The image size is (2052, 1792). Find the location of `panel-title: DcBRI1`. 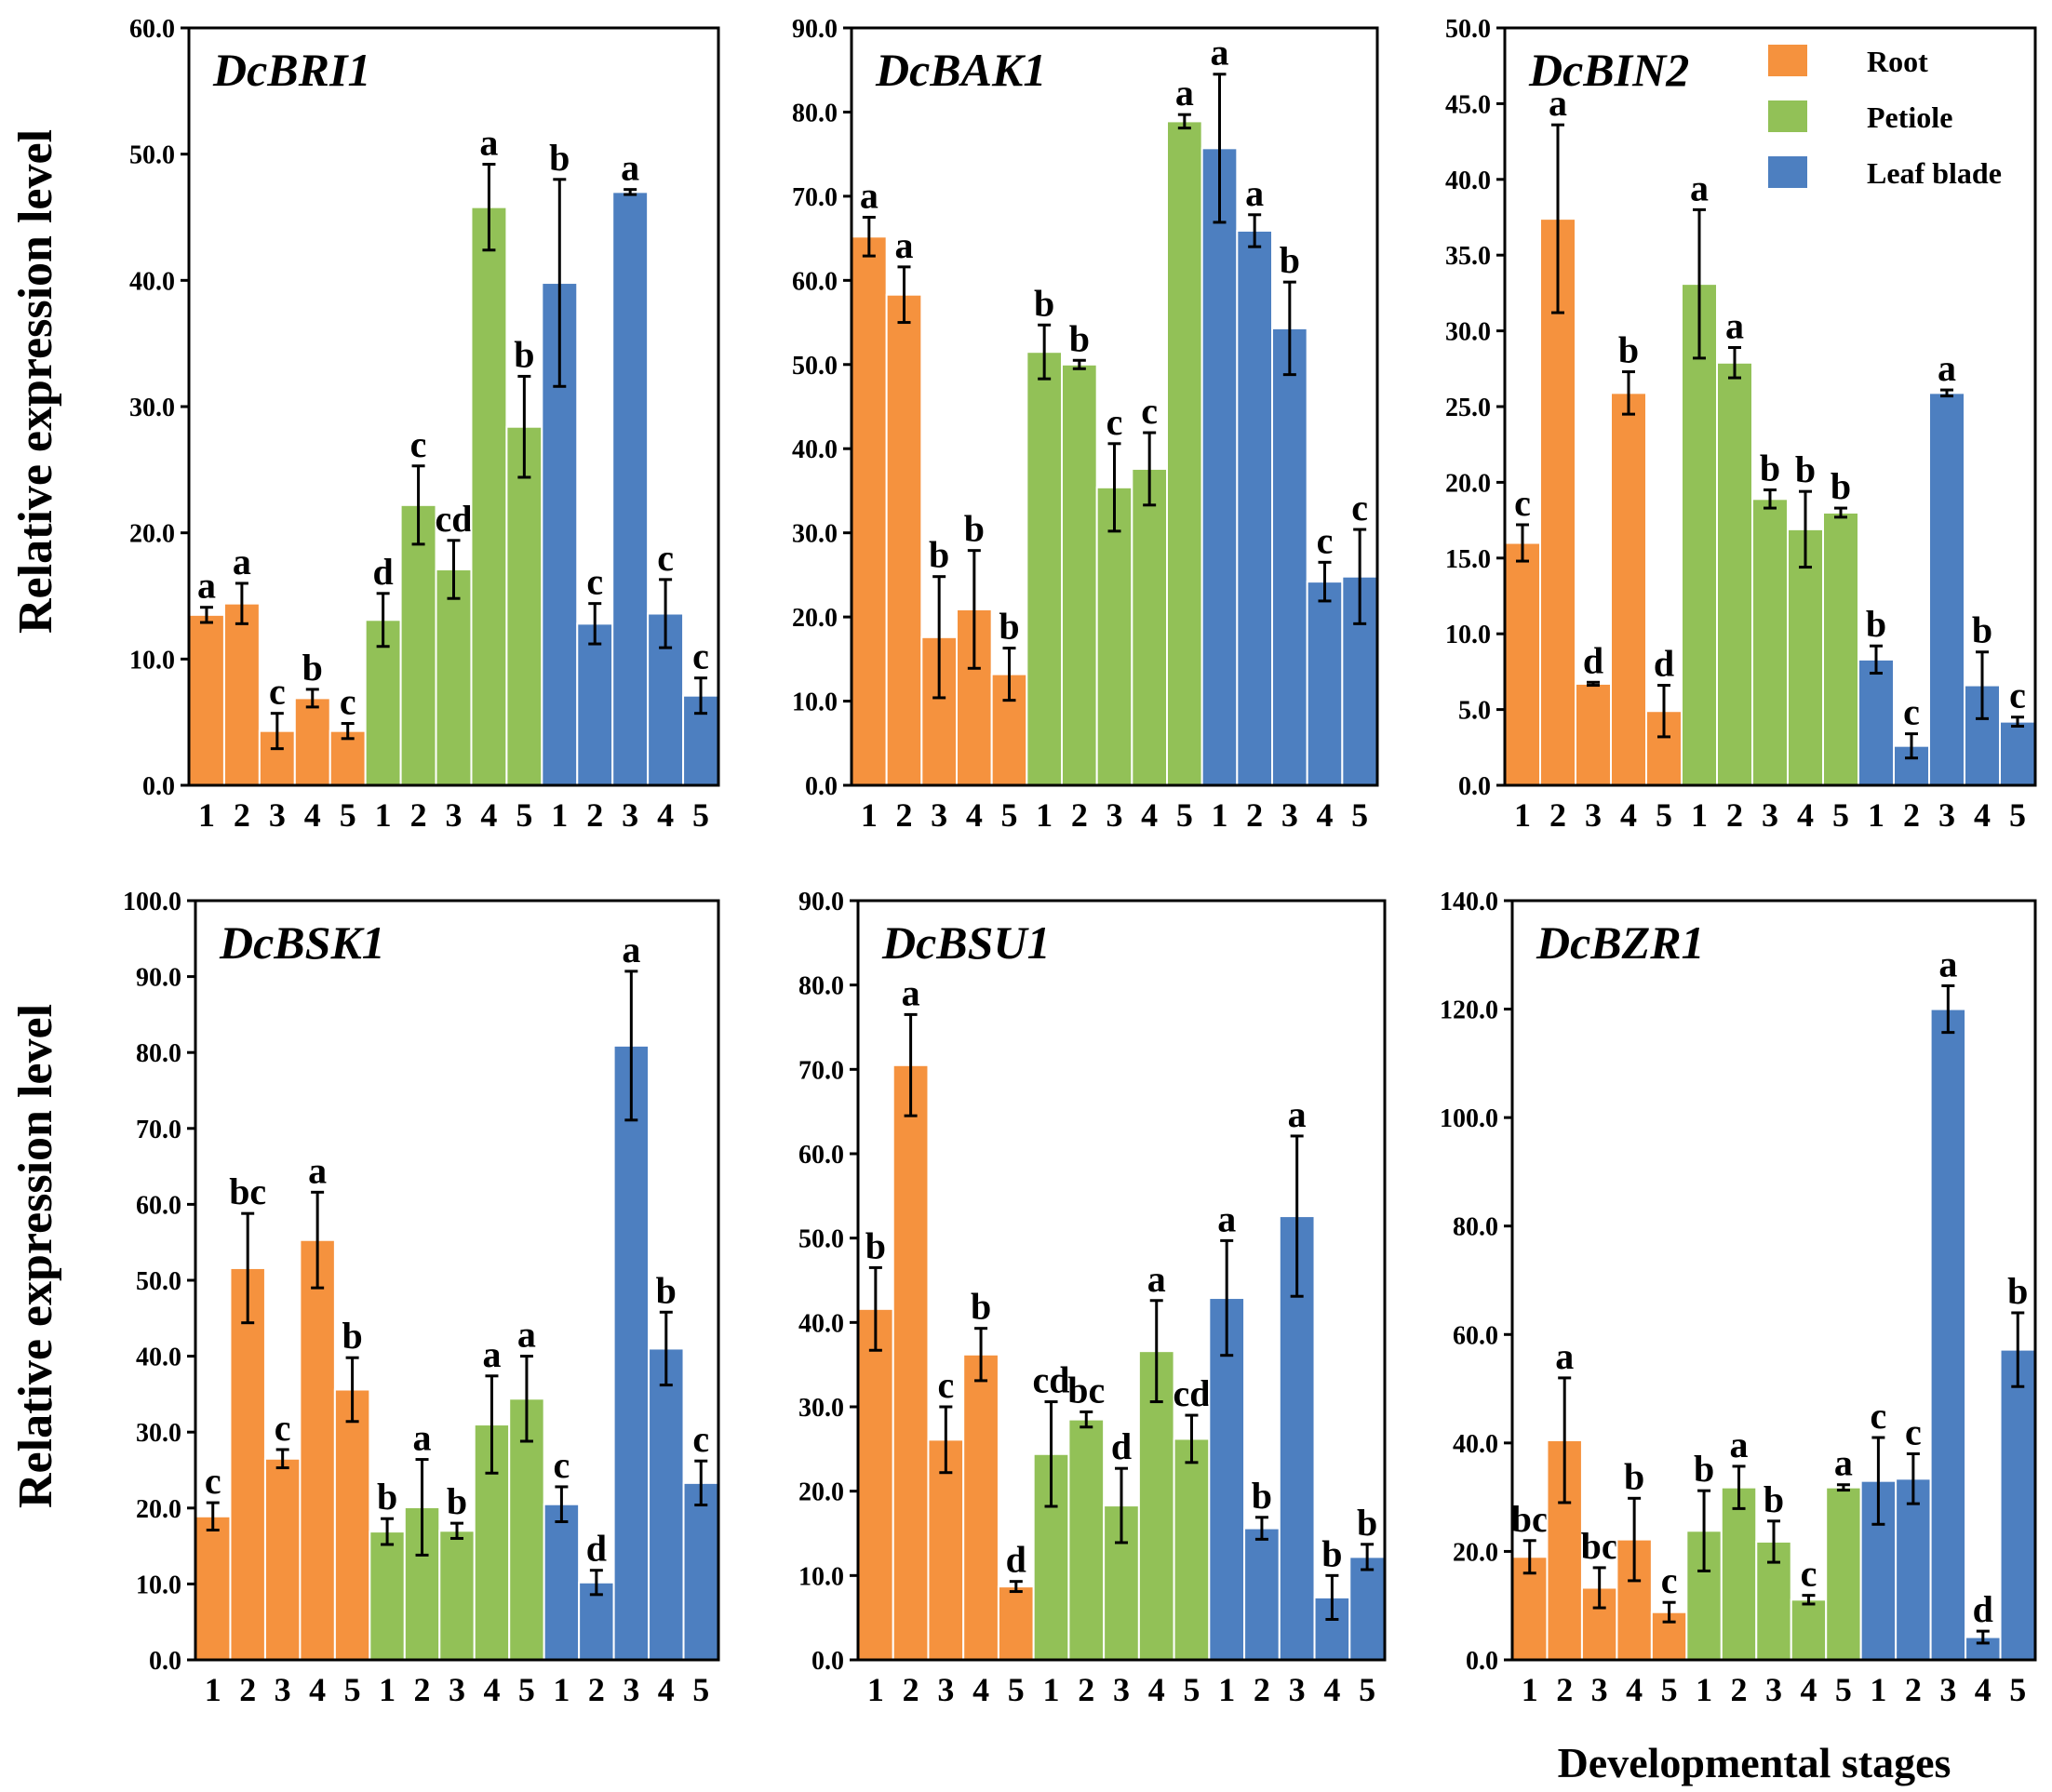

panel-title: DcBRI1 is located at coordinates (291, 70).